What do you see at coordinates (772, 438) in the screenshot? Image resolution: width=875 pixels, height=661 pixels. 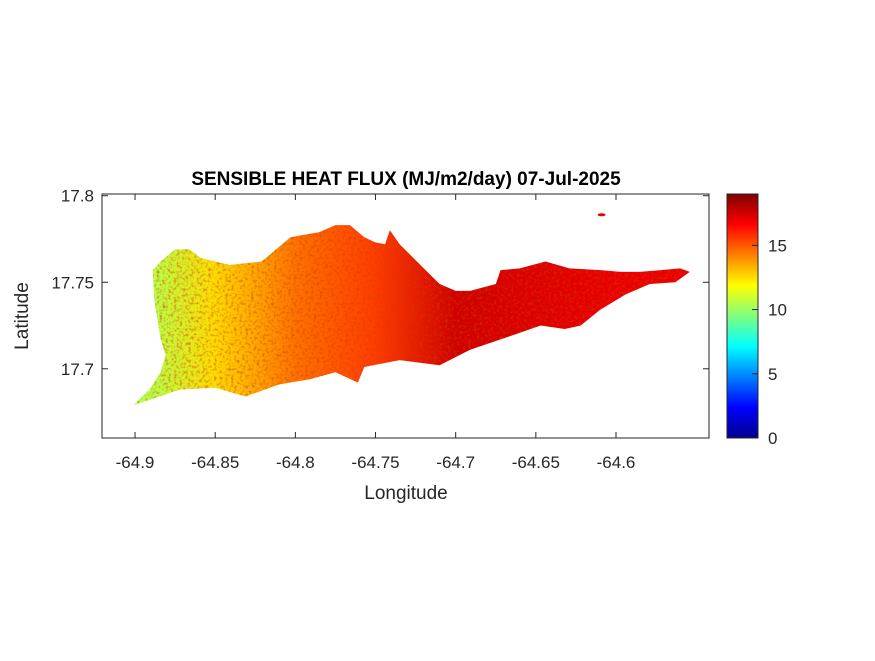 I see `colorbar-tick-label: 0` at bounding box center [772, 438].